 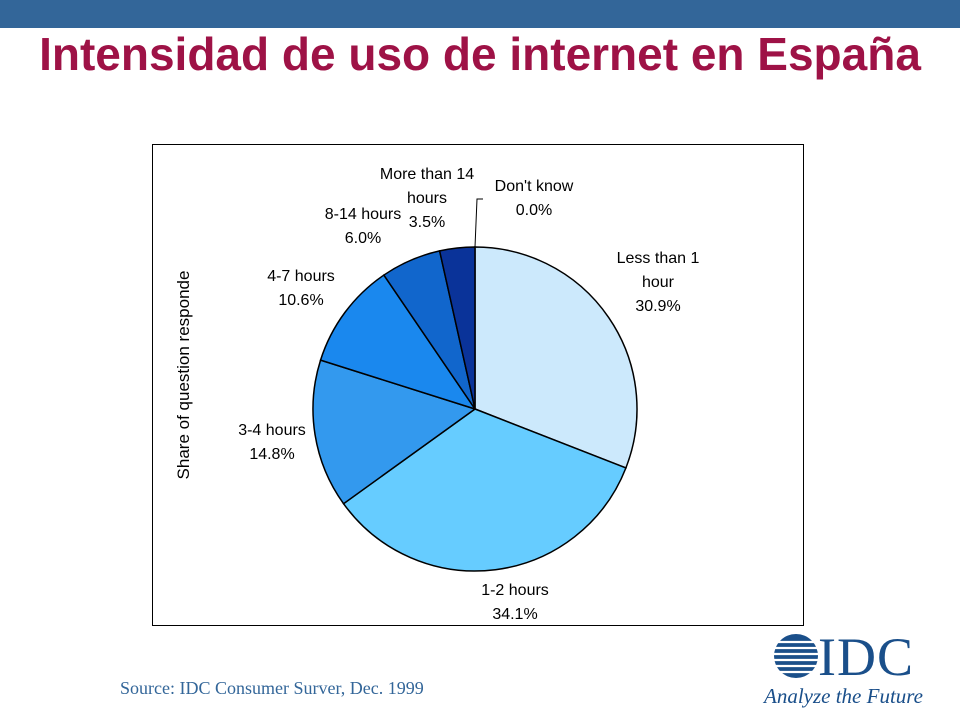 I want to click on slice-label-don-t-know: Don't know 0.0%, so click(x=534, y=198).